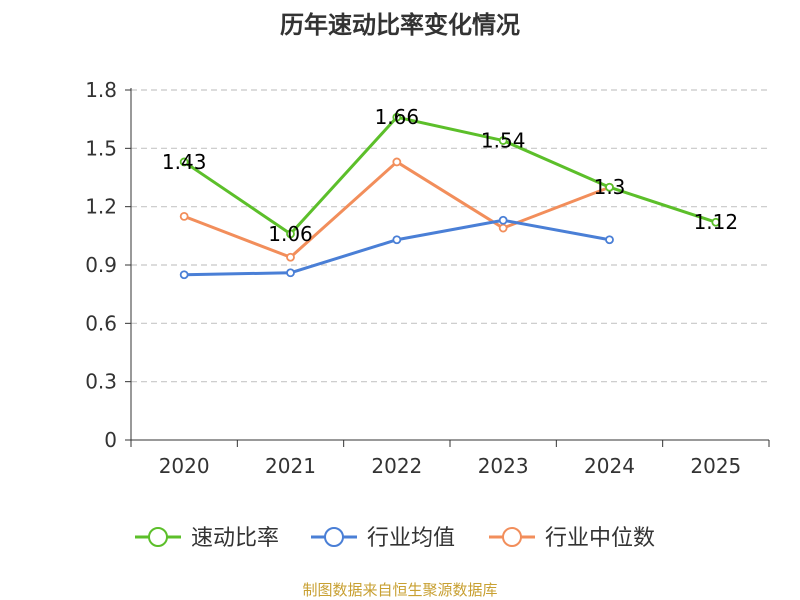 Image resolution: width=800 pixels, height=600 pixels. I want to click on x-axis: 2020 2021 2022 2023 2024 2025, so click(450, 458).